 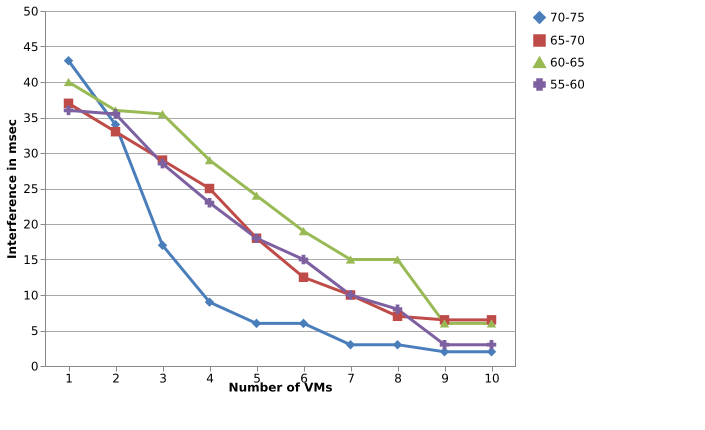 What do you see at coordinates (69, 379) in the screenshot?
I see `x-tick-label: 1` at bounding box center [69, 379].